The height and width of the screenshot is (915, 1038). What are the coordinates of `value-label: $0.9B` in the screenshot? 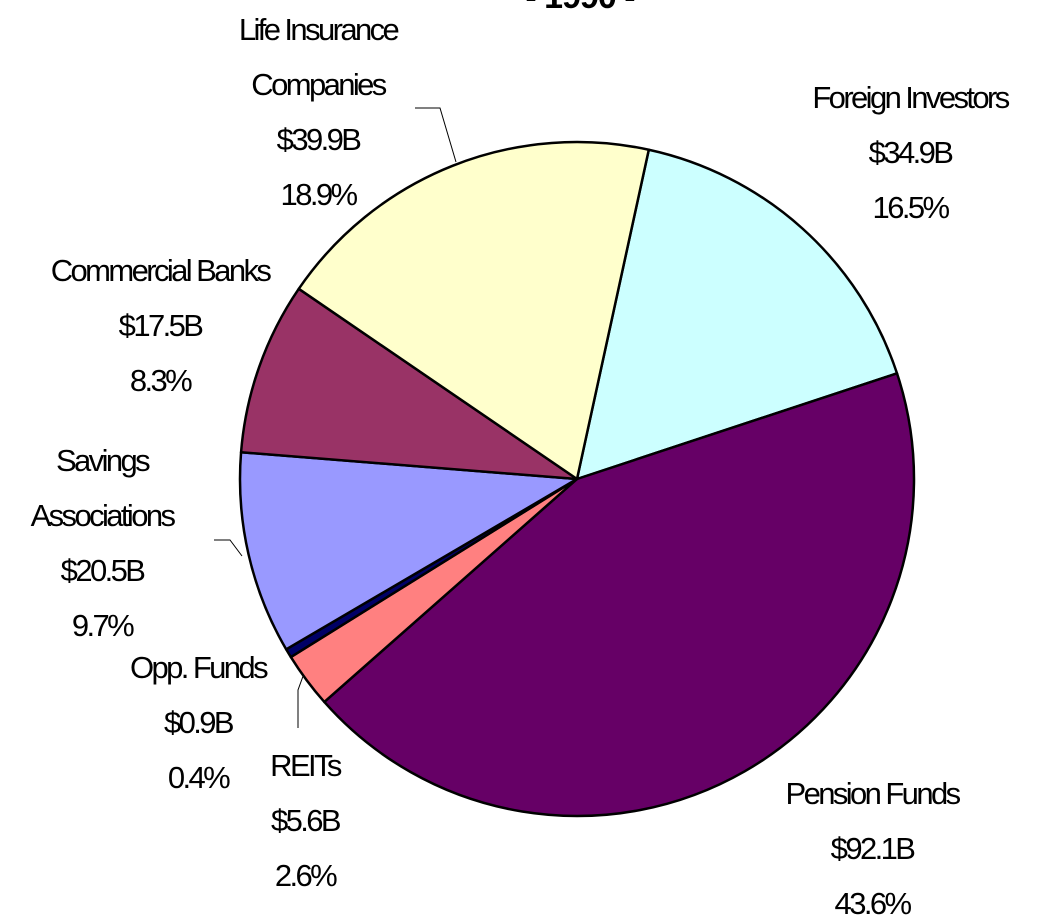 It's located at (199, 722).